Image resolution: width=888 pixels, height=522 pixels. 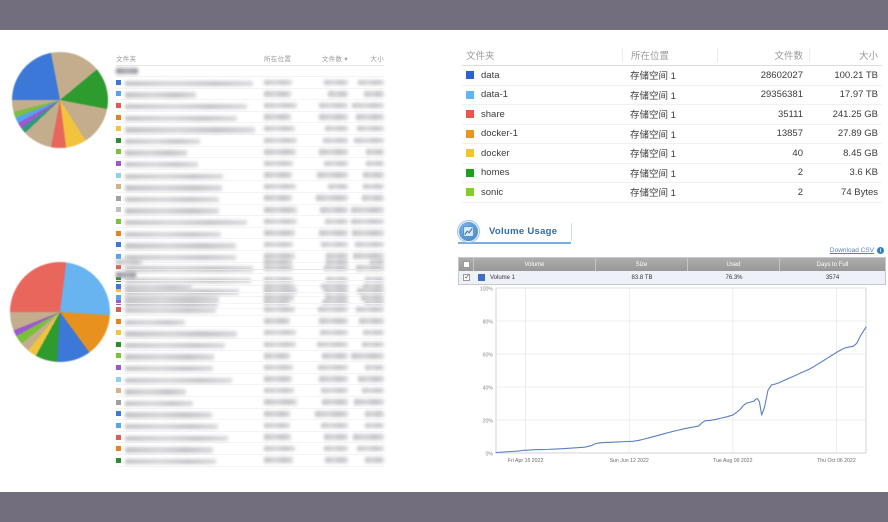 I want to click on column-header-file-count: 文件数, so click(x=763, y=54).